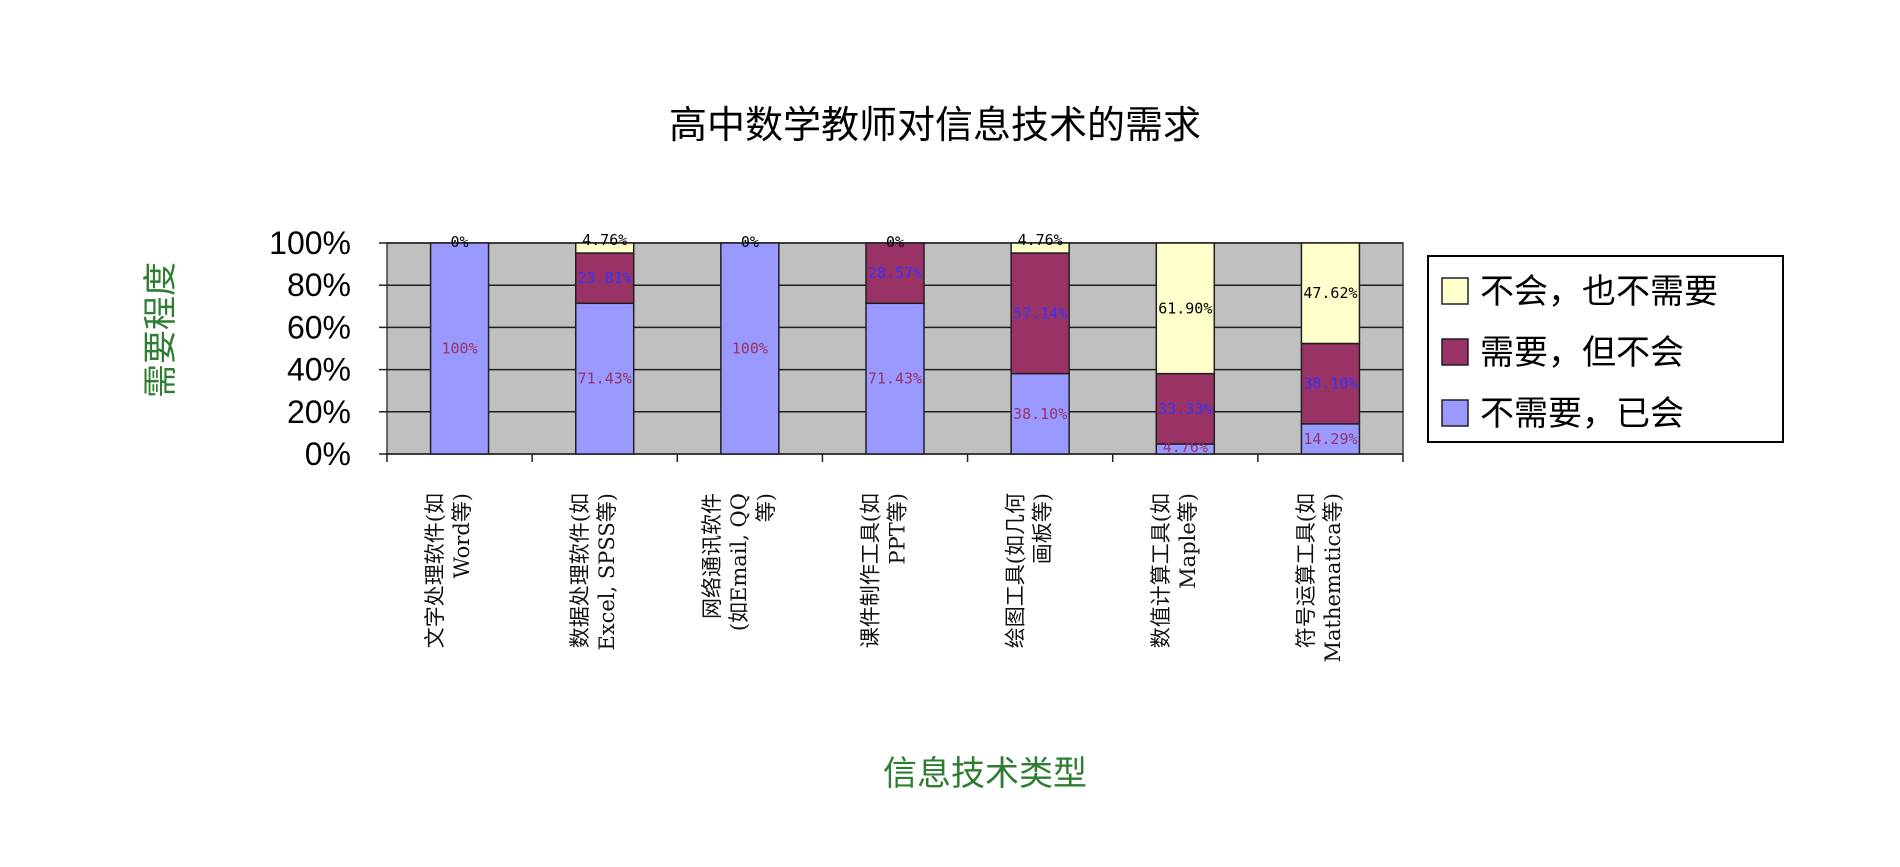 This screenshot has width=1900, height=867. I want to click on data-label: 23.81%, so click(605, 278).